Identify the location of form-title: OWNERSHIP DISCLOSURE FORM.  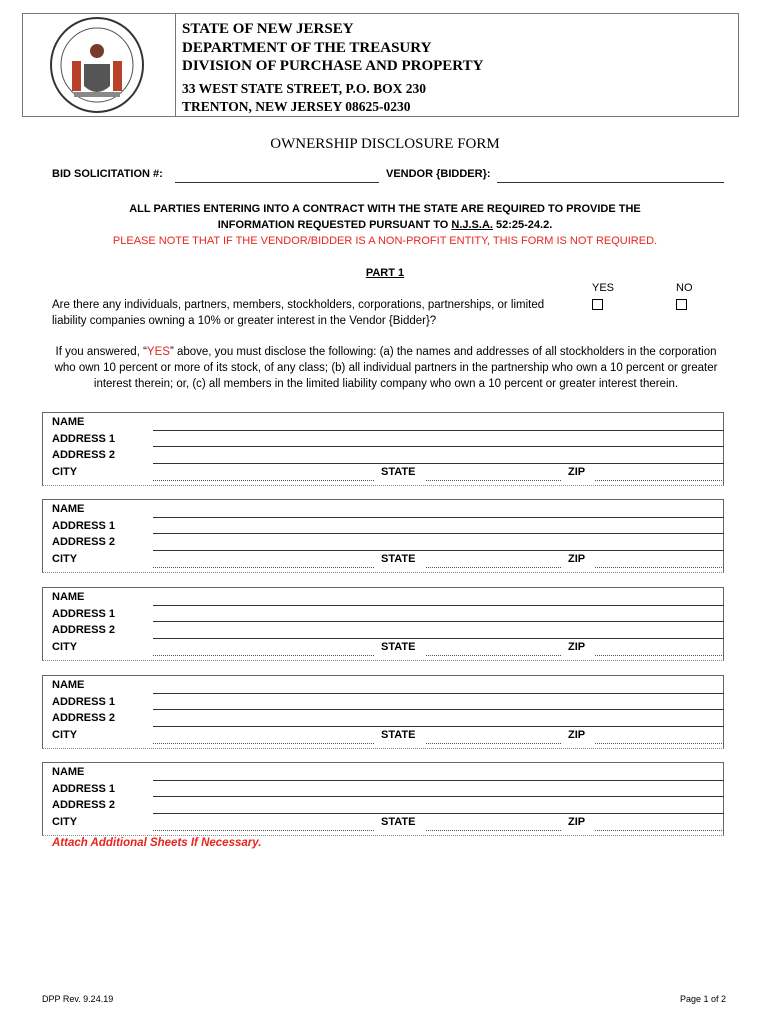
(385, 144).